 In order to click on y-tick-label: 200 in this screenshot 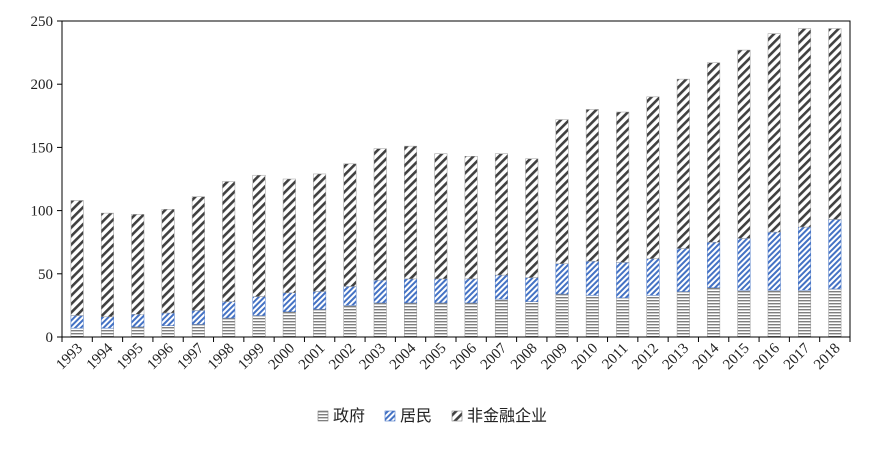, I will do `click(42, 85)`.